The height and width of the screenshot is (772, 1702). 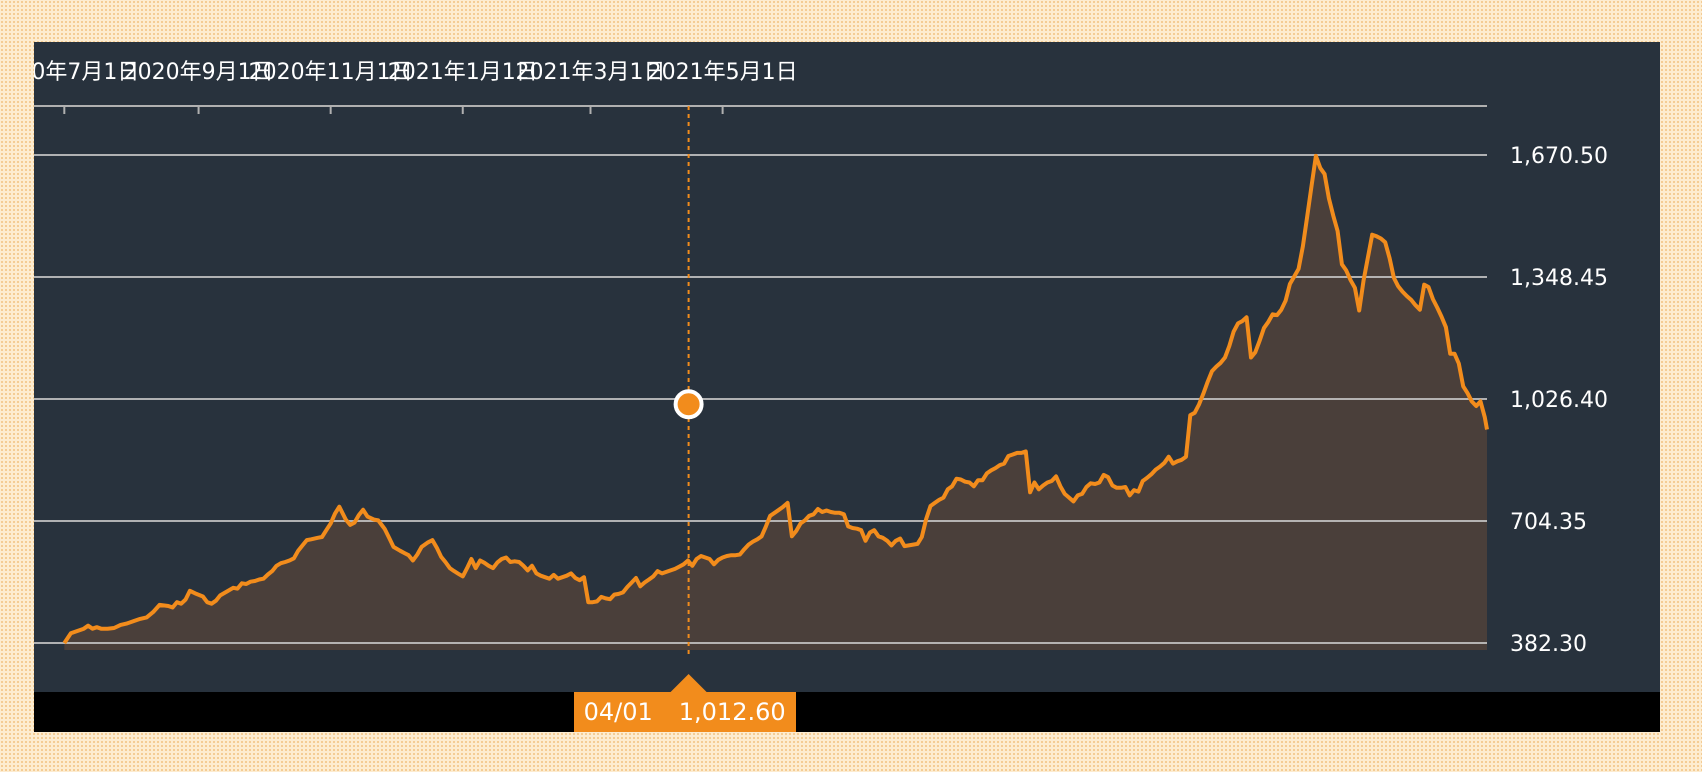 What do you see at coordinates (1548, 522) in the screenshot?
I see `y-tick-label-1: 704.35` at bounding box center [1548, 522].